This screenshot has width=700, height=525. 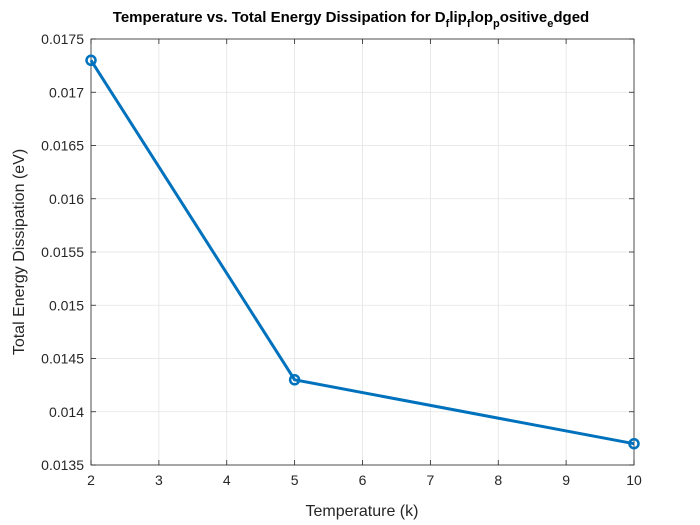 I want to click on y-tick-label: 0.0155, so click(x=62, y=252).